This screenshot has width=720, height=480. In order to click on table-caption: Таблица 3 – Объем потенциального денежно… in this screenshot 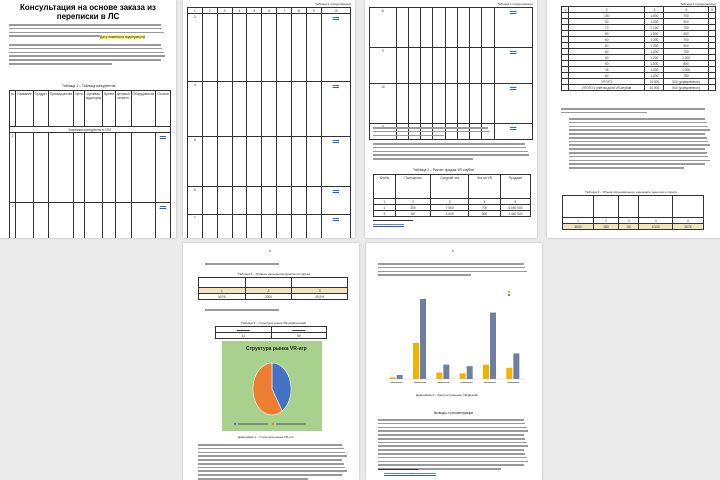, I will do `click(631, 192)`.